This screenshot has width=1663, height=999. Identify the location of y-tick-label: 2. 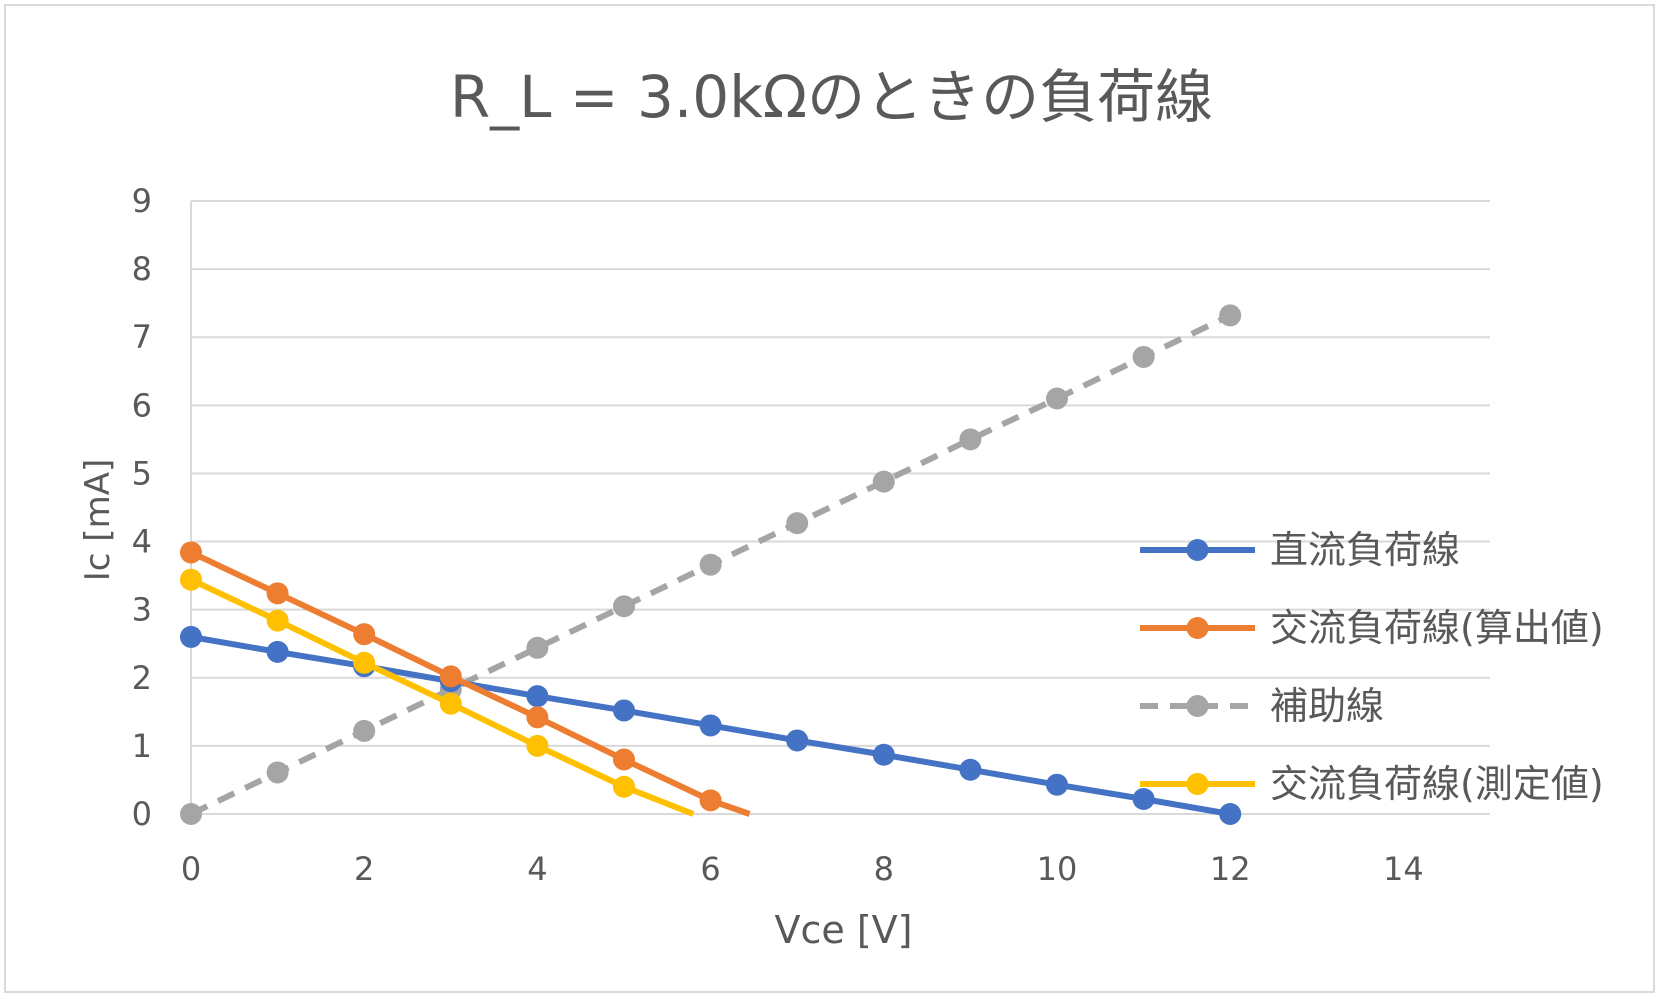
(142, 678).